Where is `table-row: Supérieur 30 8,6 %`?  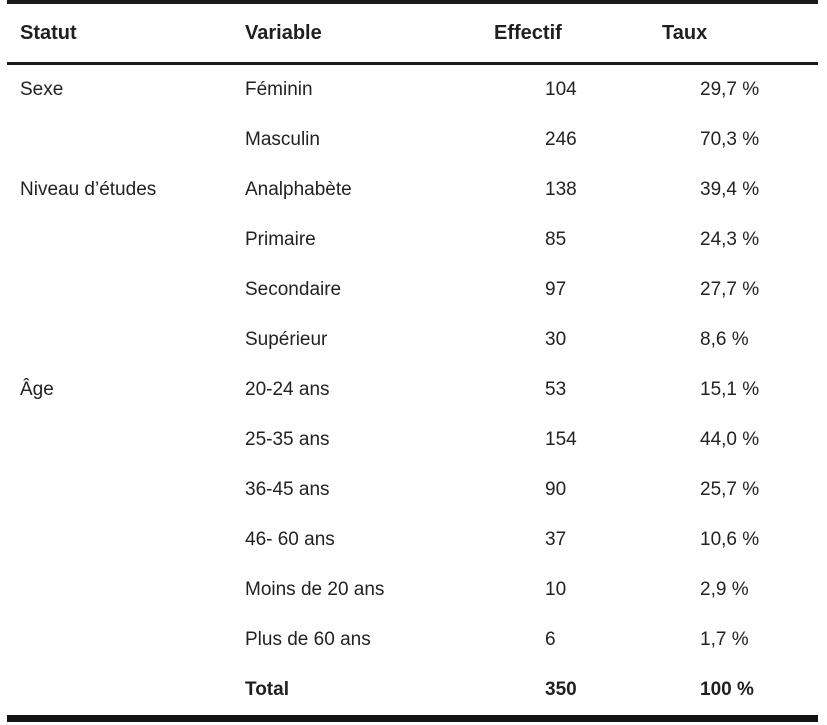
table-row: Supérieur 30 8,6 % is located at coordinates (412, 340).